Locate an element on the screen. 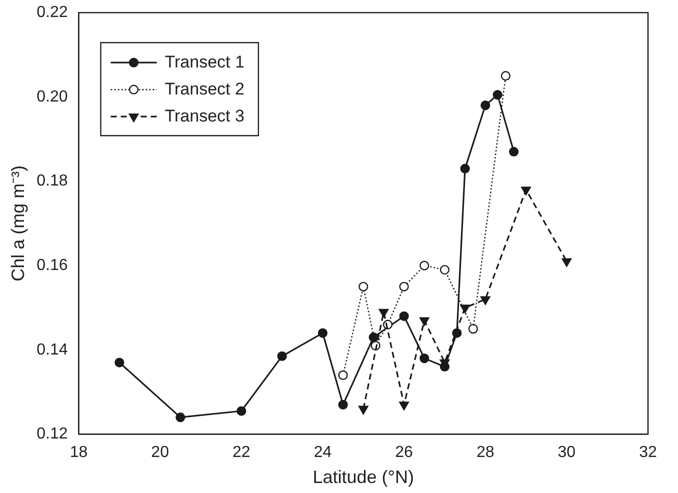 This screenshot has width=678, height=493. y-tick-label: 0.20 is located at coordinates (52, 97).